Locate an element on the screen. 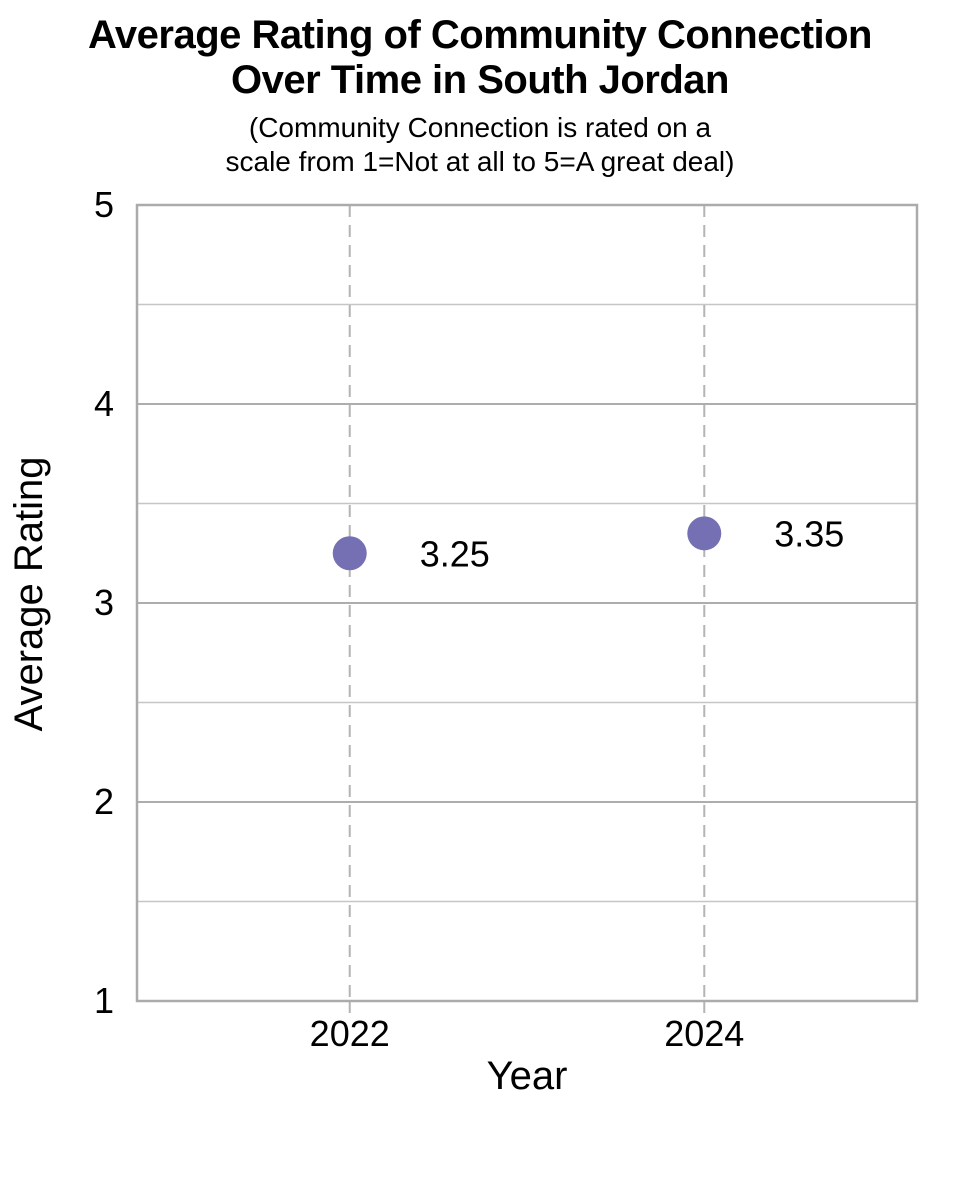 Image resolution: width=960 pixels, height=1200 pixels. data-points is located at coordinates (527, 543).